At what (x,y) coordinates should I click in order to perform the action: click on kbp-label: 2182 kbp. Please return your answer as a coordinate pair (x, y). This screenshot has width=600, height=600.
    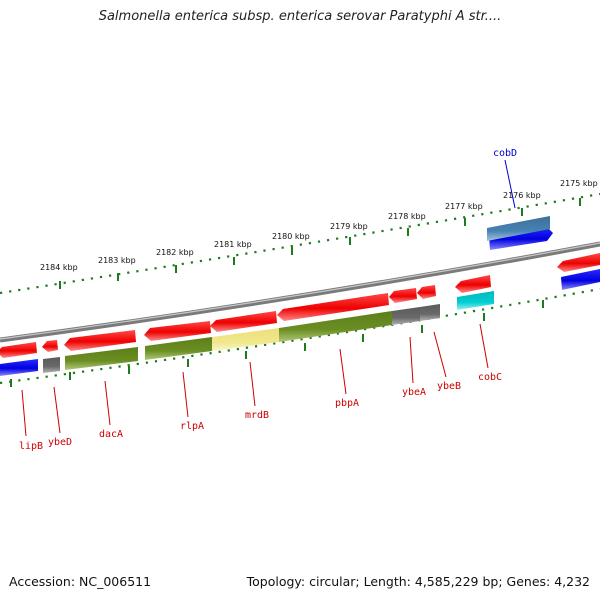
    Looking at the image, I should click on (175, 252).